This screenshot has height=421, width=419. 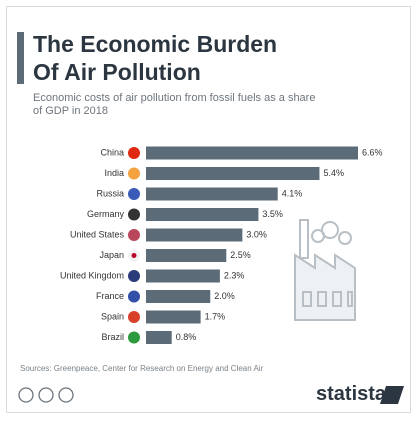 What do you see at coordinates (224, 296) in the screenshot?
I see `value-label: 2.0%` at bounding box center [224, 296].